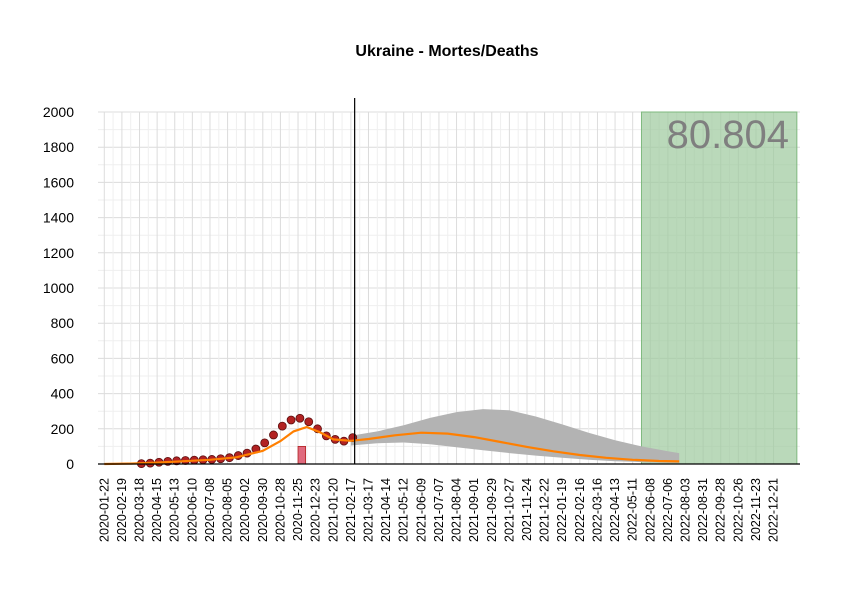 Image resolution: width=850 pixels, height=600 pixels. I want to click on y-axis-ticks: 0 200 400 600 800 1000 1200 1400 1600 1800 2000, so click(58, 288).